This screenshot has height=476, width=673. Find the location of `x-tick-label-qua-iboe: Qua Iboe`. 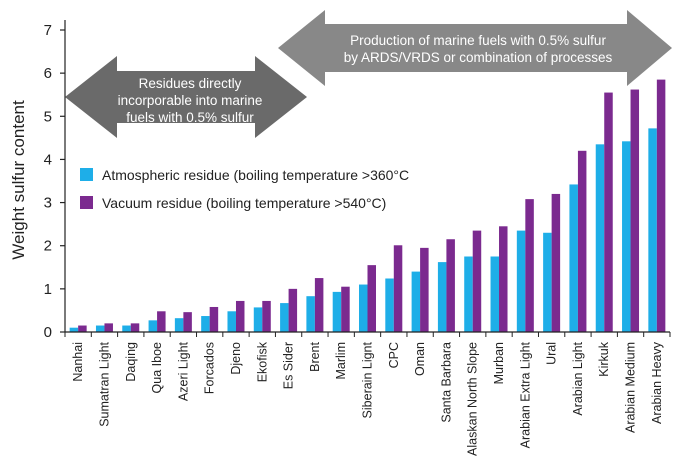

x-tick-label-qua-iboe: Qua Iboe is located at coordinates (157, 367).